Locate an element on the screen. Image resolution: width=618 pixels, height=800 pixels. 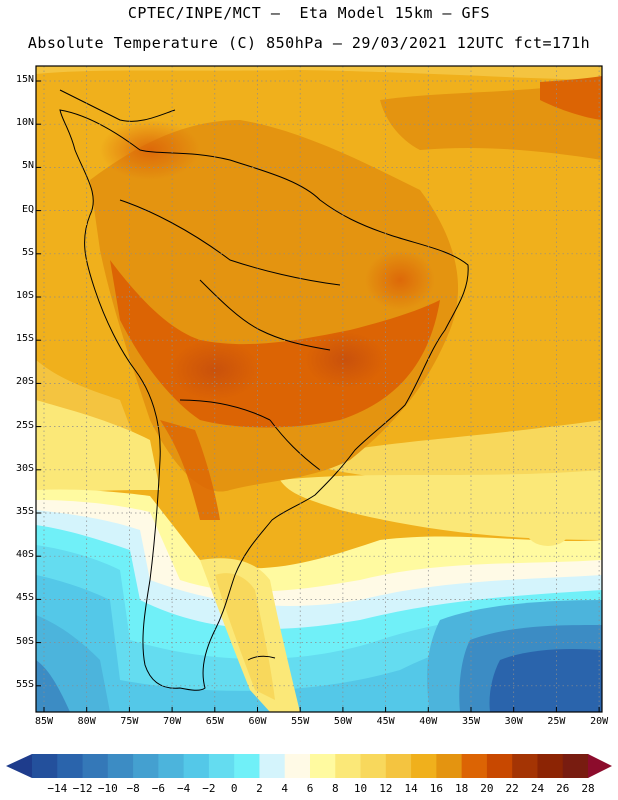
colorbar-min-arrow is located at coordinates (19, 766).